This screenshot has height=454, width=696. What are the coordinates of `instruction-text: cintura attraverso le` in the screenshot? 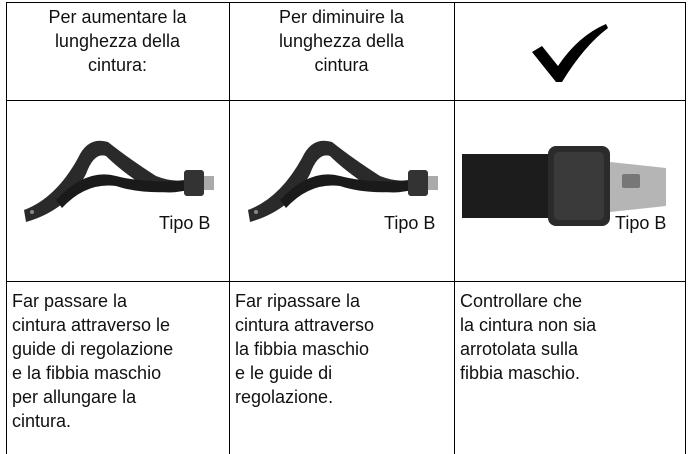 It's located at (91, 325).